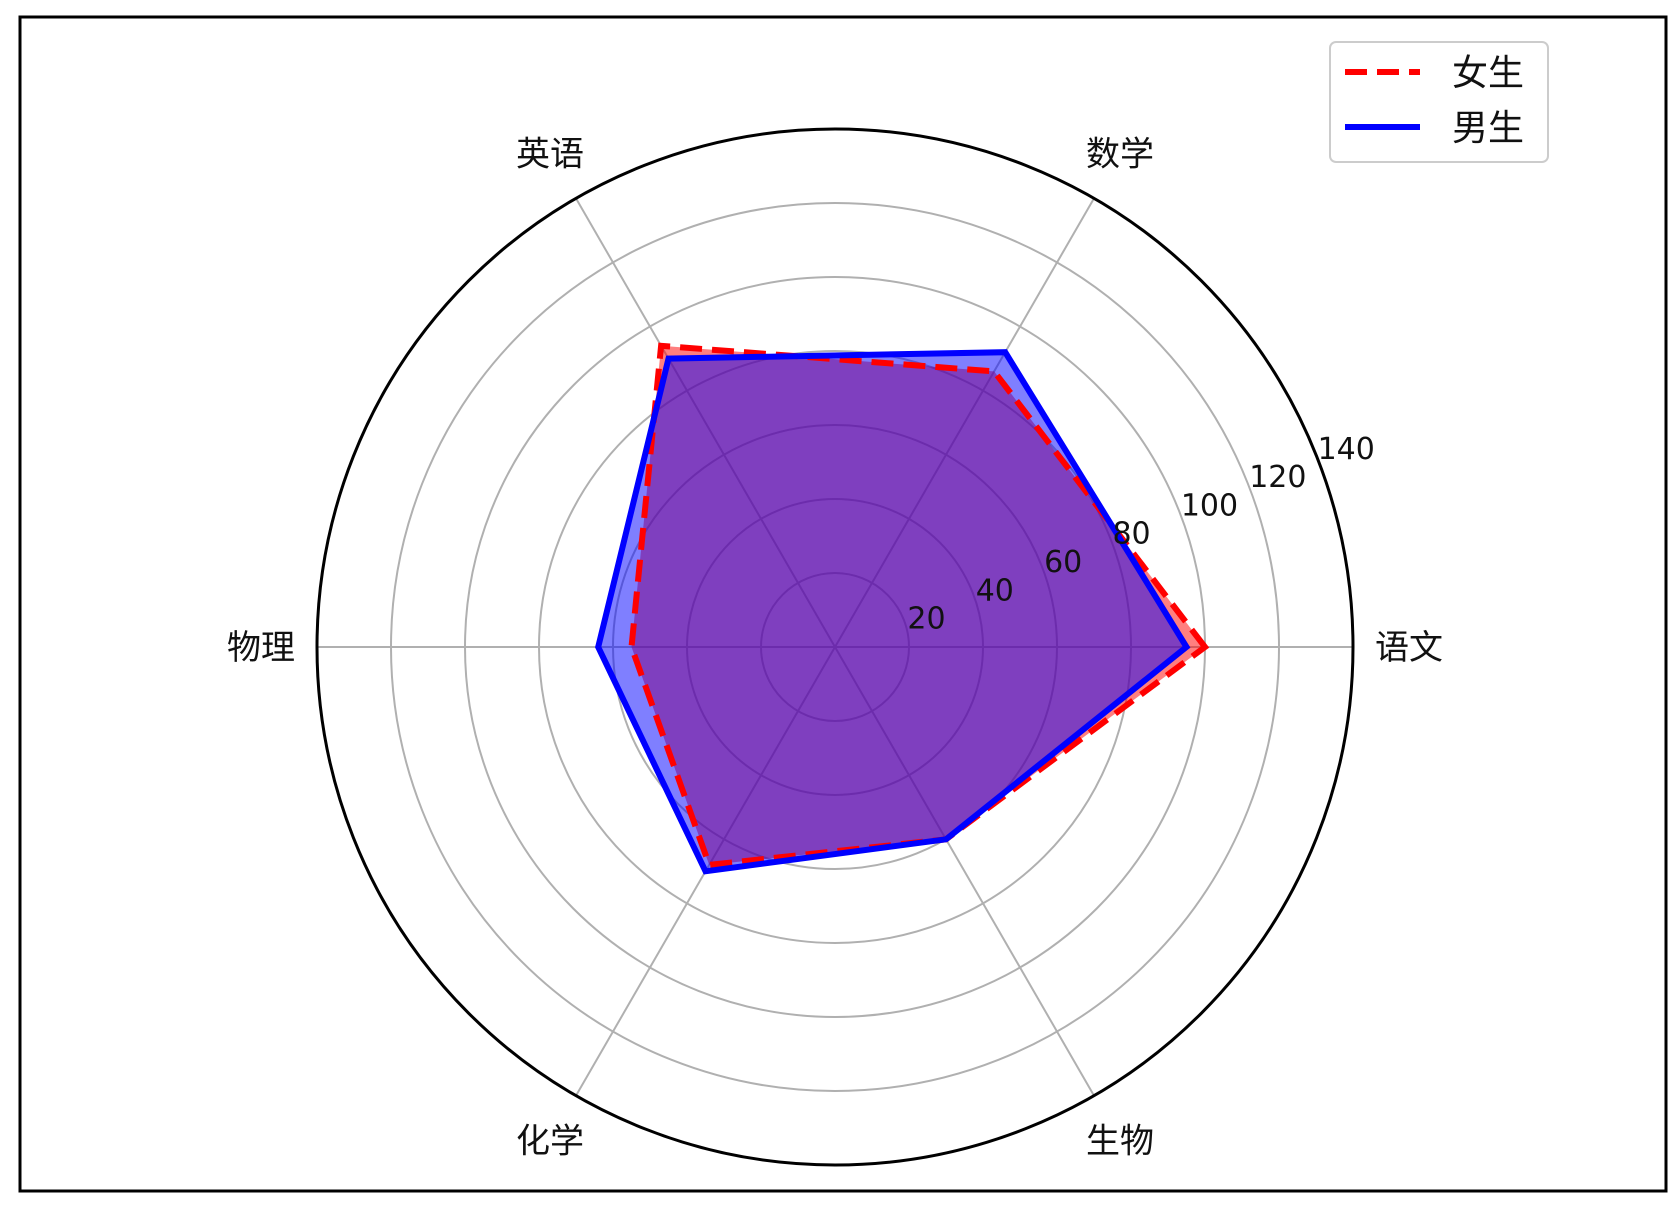  Describe the element at coordinates (1277, 477) in the screenshot. I see `r-tick-label-120: 120` at that location.